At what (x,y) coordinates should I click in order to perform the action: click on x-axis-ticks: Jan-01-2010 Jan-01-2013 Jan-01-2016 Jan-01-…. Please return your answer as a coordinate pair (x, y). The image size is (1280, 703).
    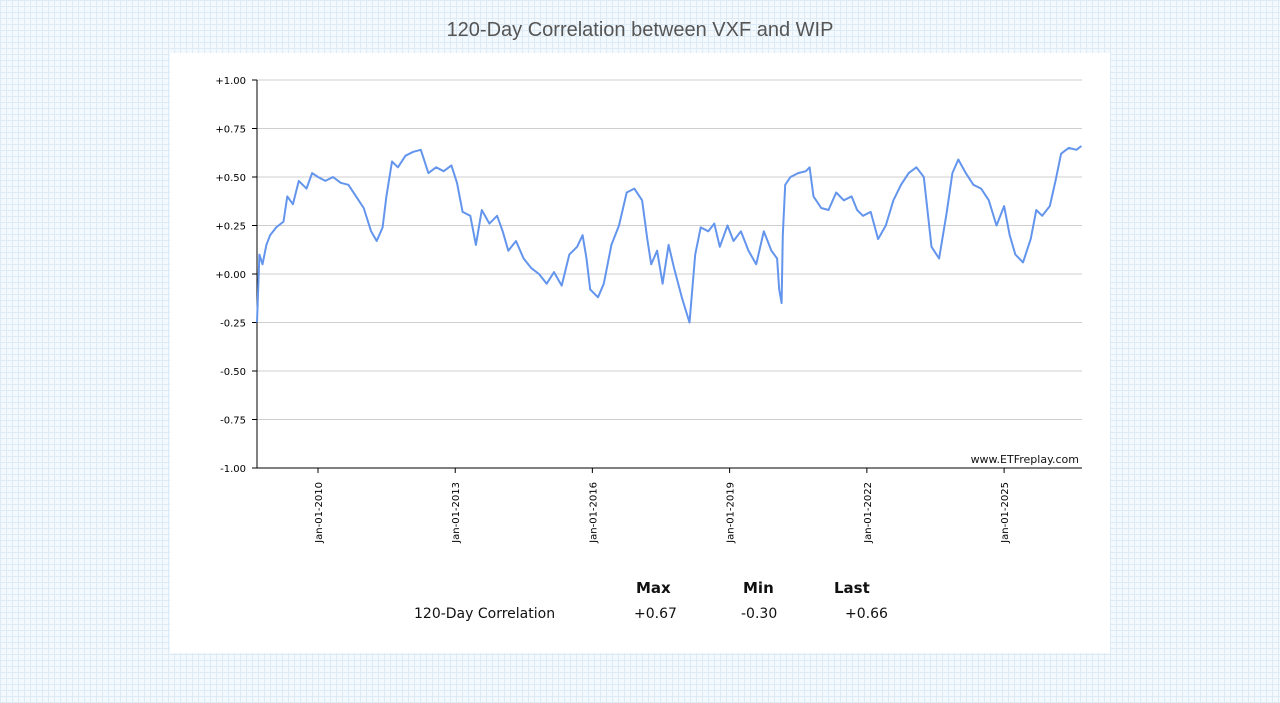
    Looking at the image, I should click on (662, 506).